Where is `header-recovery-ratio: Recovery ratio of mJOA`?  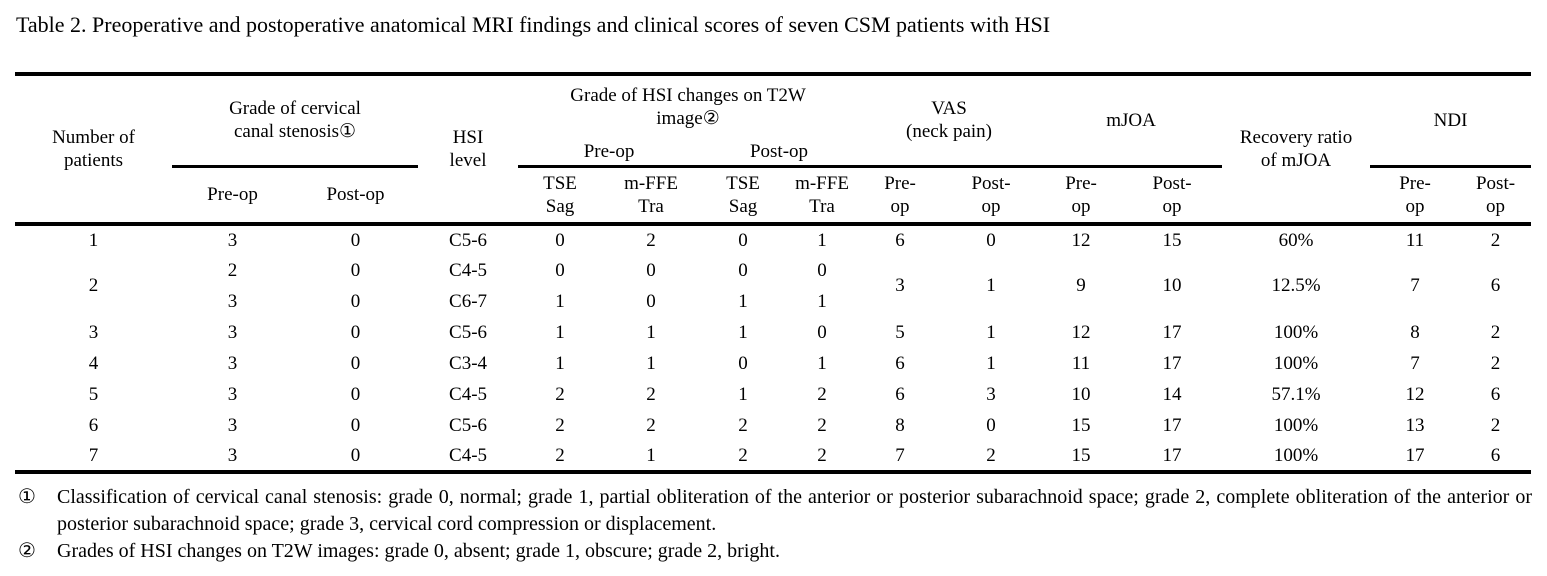 header-recovery-ratio: Recovery ratio of mJOA is located at coordinates (1296, 148).